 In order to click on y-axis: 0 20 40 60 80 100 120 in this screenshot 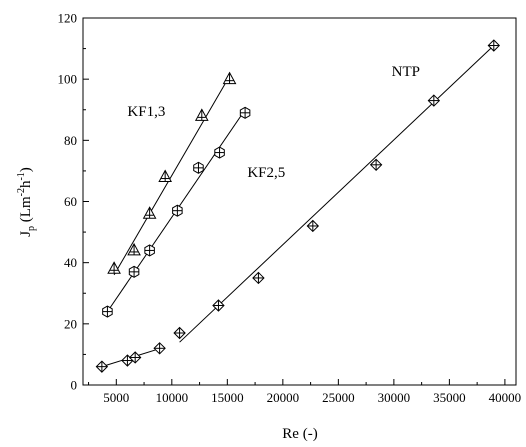, I will do `click(73, 202)`.